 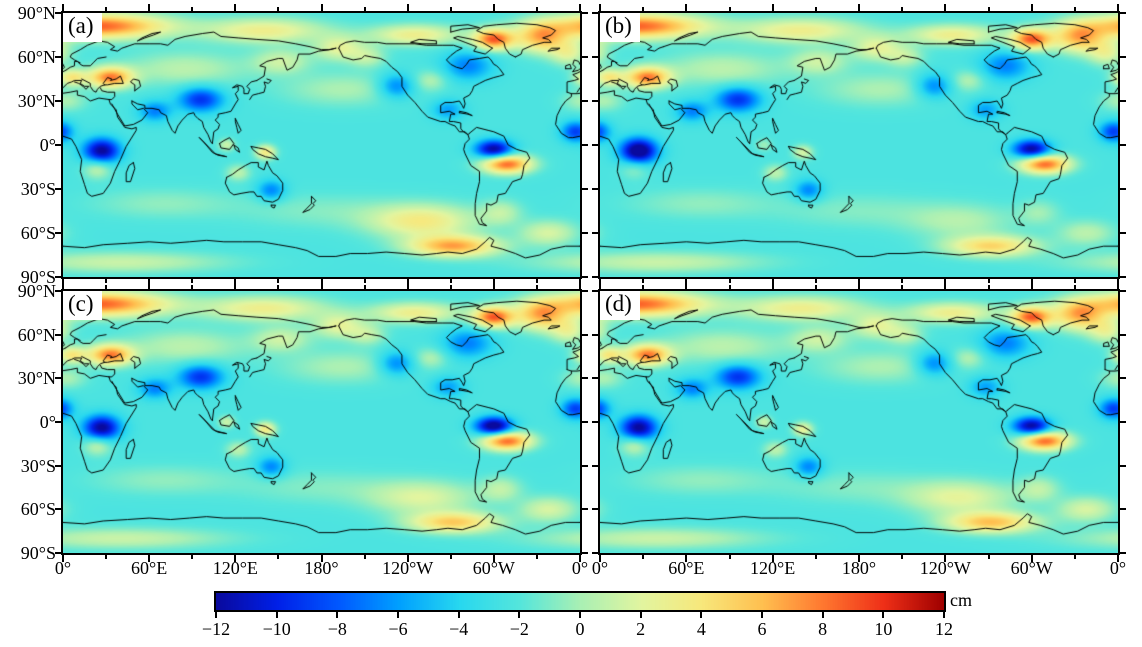 I want to click on panel-label-c: (c), so click(x=82, y=305).